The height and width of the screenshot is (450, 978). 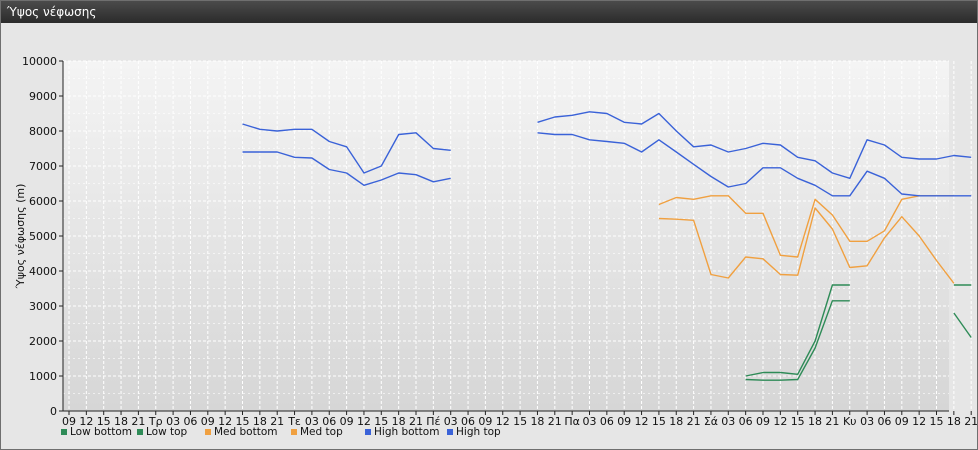 What do you see at coordinates (478, 432) in the screenshot?
I see `legend-label: High top` at bounding box center [478, 432].